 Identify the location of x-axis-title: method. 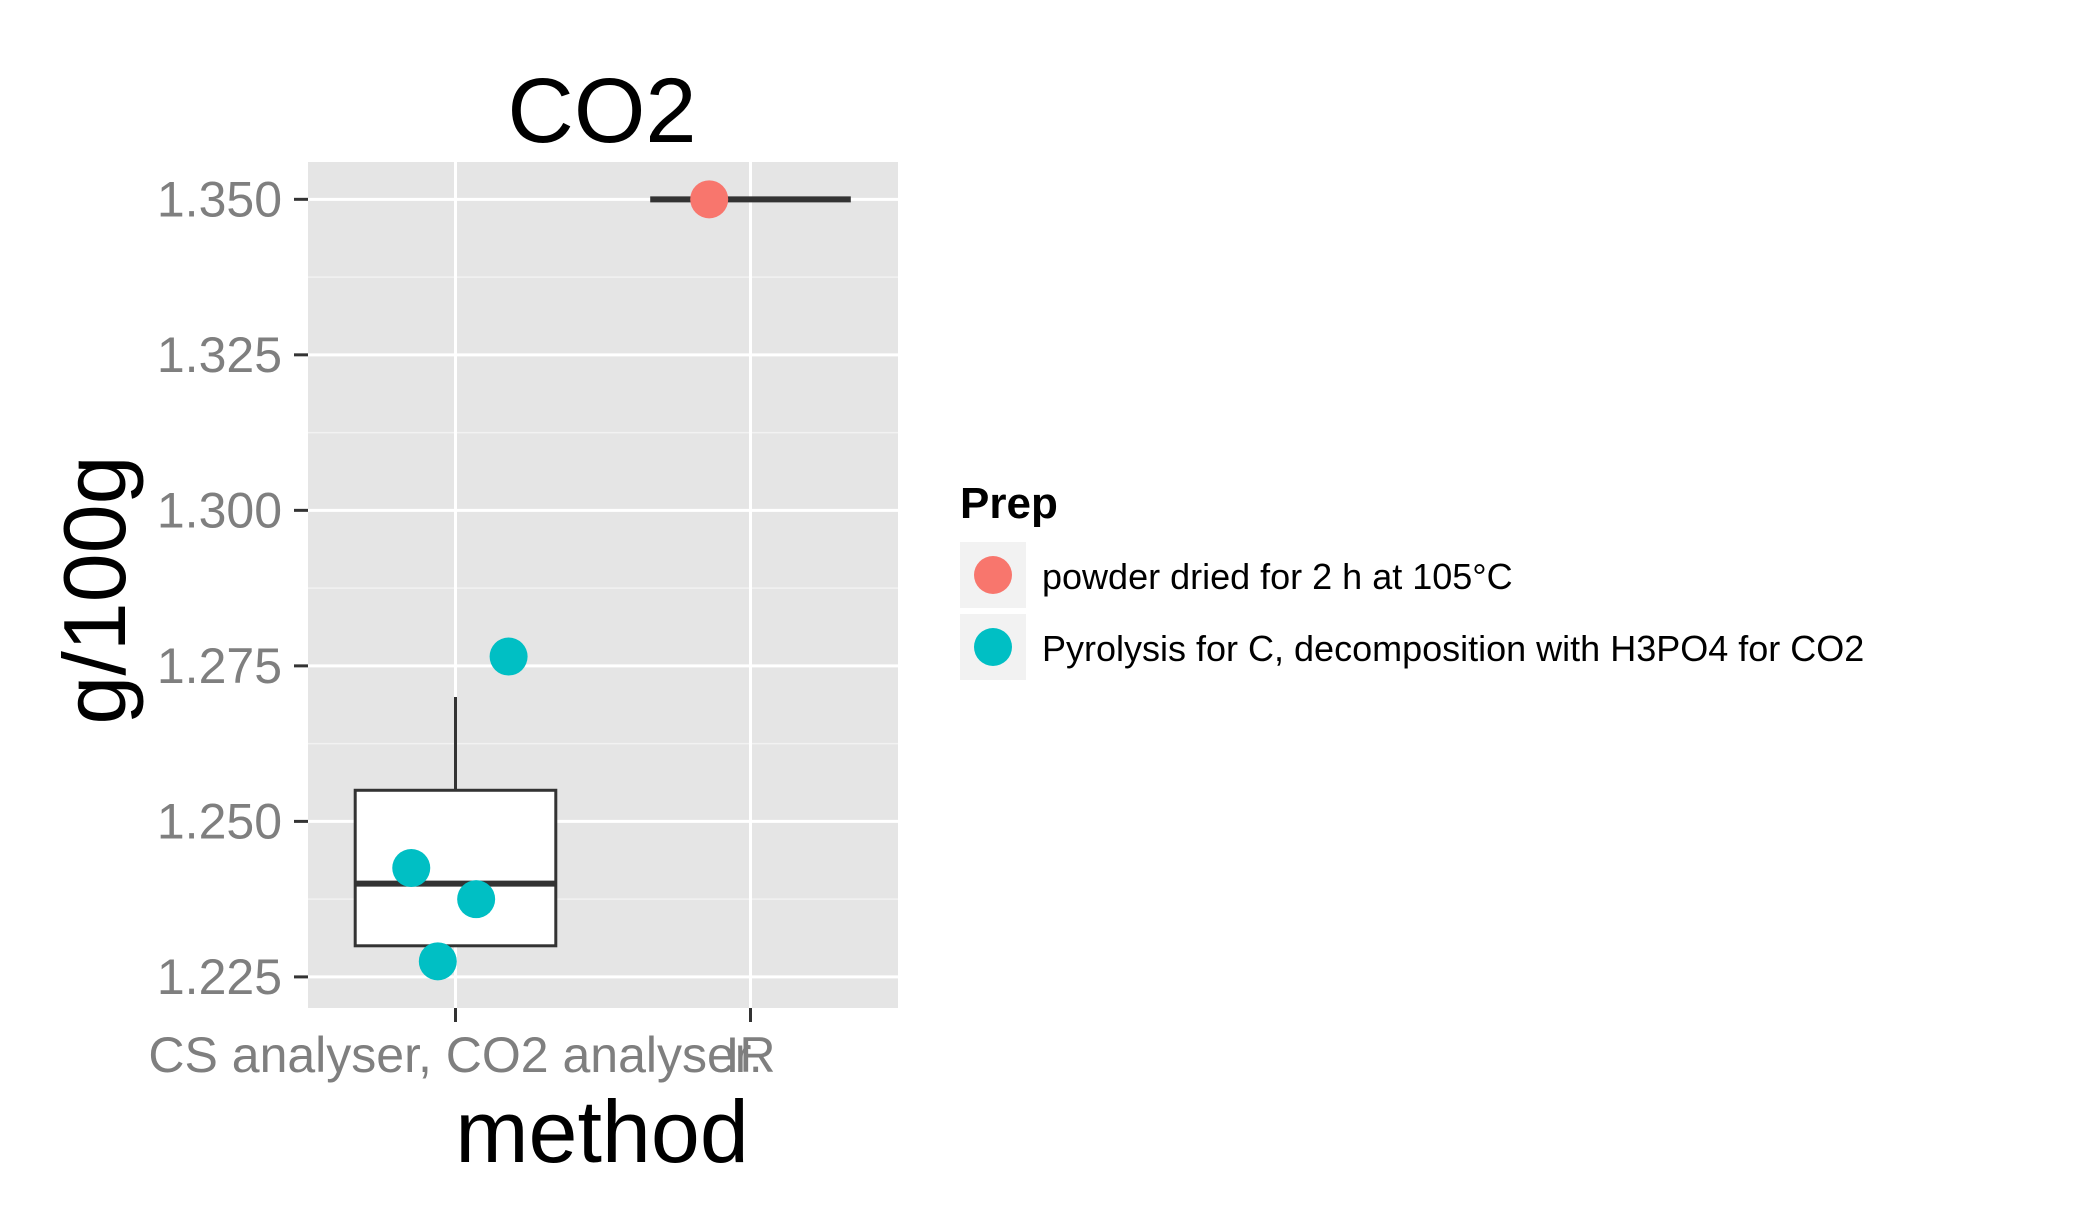
(602, 1131).